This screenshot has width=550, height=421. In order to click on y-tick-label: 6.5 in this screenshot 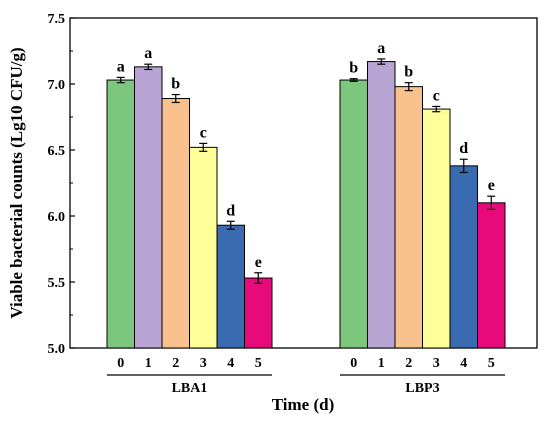, I will do `click(57, 151)`.